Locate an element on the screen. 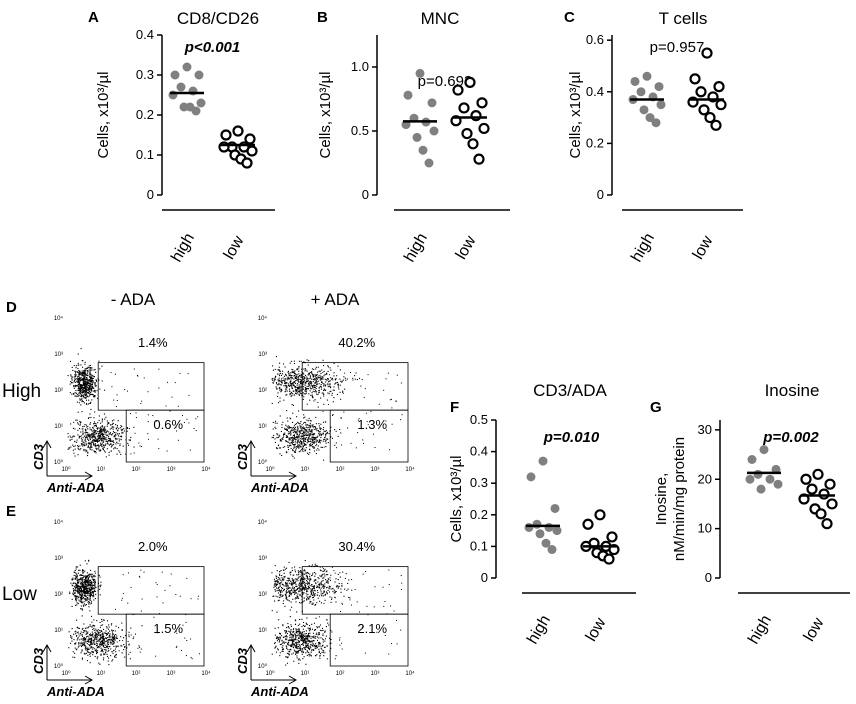  y-axis-label-line: nM/min/mg protein is located at coordinates (679, 499).